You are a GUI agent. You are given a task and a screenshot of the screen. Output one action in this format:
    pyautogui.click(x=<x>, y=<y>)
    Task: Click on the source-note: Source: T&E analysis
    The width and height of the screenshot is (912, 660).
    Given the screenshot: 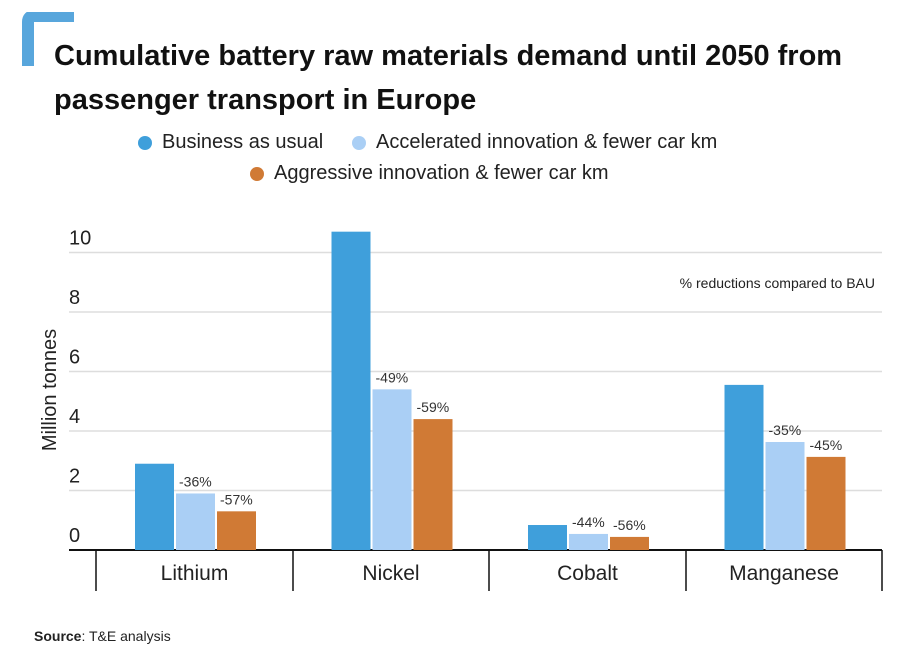 What is the action you would take?
    pyautogui.click(x=102, y=636)
    